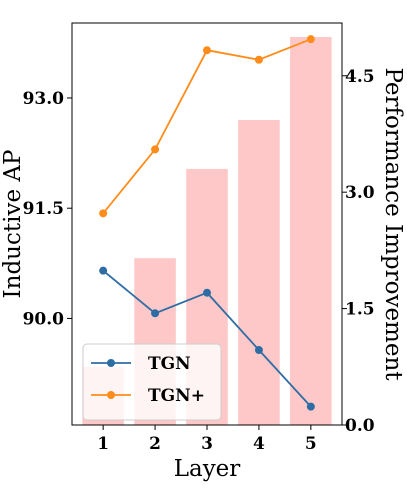 The height and width of the screenshot is (488, 407). Describe the element at coordinates (176, 396) in the screenshot. I see `legend-label-tgn-plus: TGN+` at that location.